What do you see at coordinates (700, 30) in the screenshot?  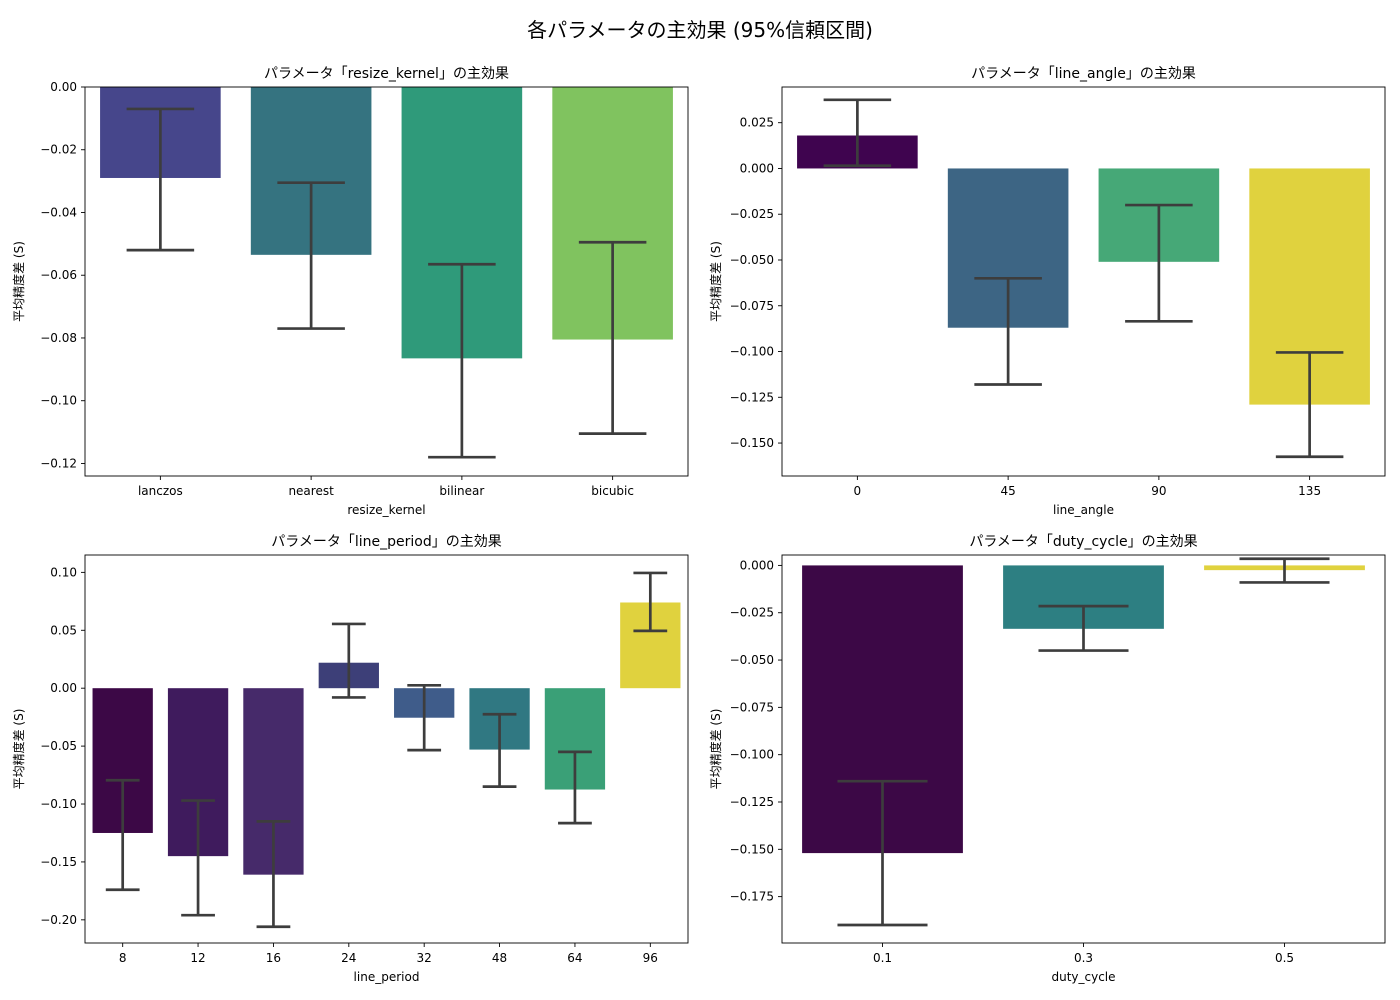 I see `figure-suptitle: 各パラメータの主効果 (95%信頼区間)` at bounding box center [700, 30].